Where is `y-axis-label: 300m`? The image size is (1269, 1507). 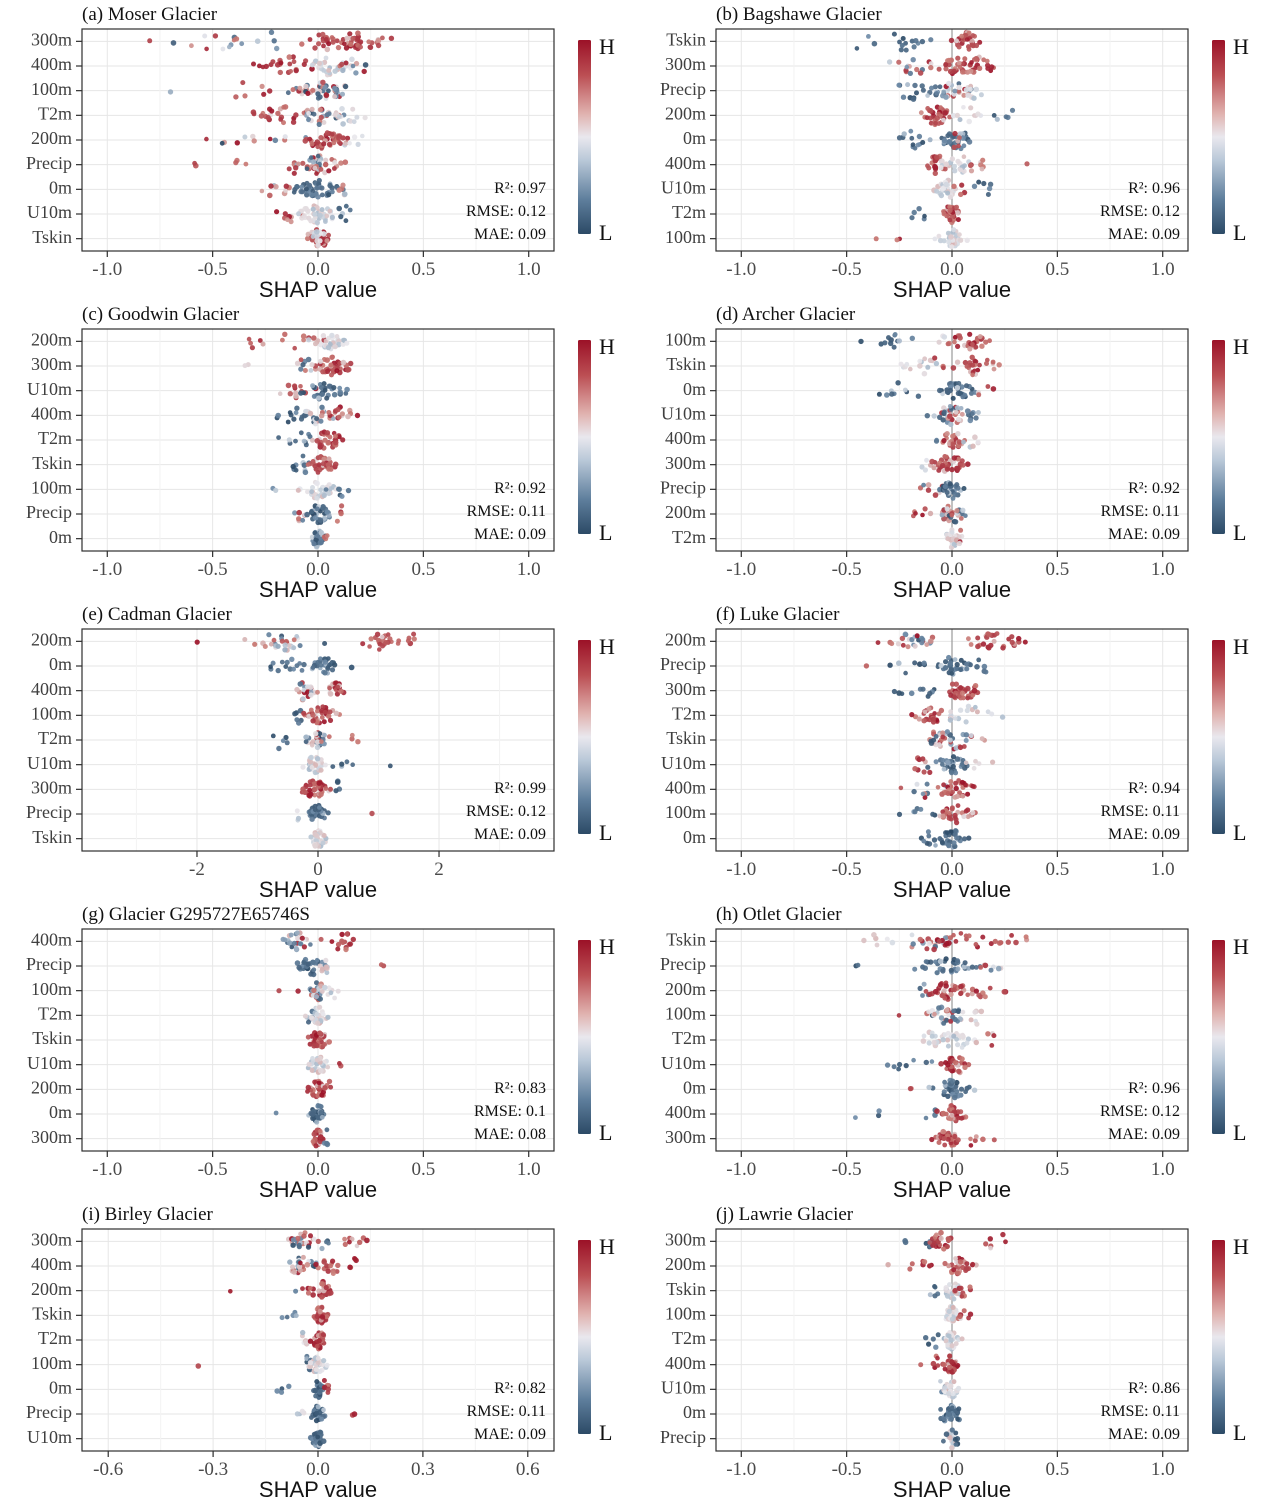
y-axis-label: 300m is located at coordinates (685, 64).